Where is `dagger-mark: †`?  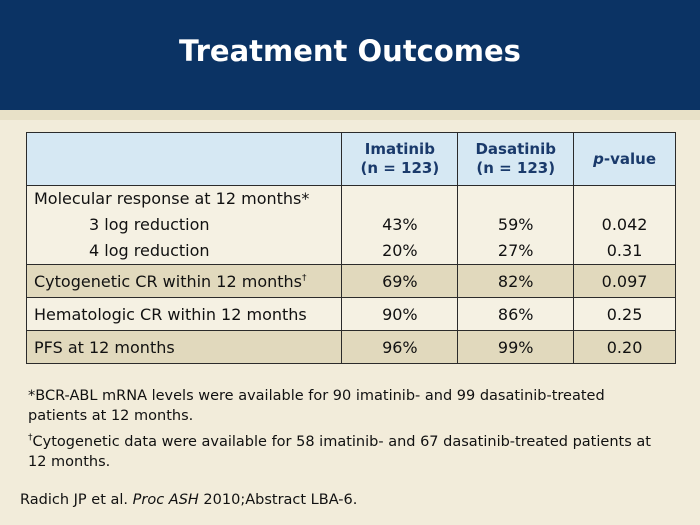
dagger-mark: † is located at coordinates (304, 278).